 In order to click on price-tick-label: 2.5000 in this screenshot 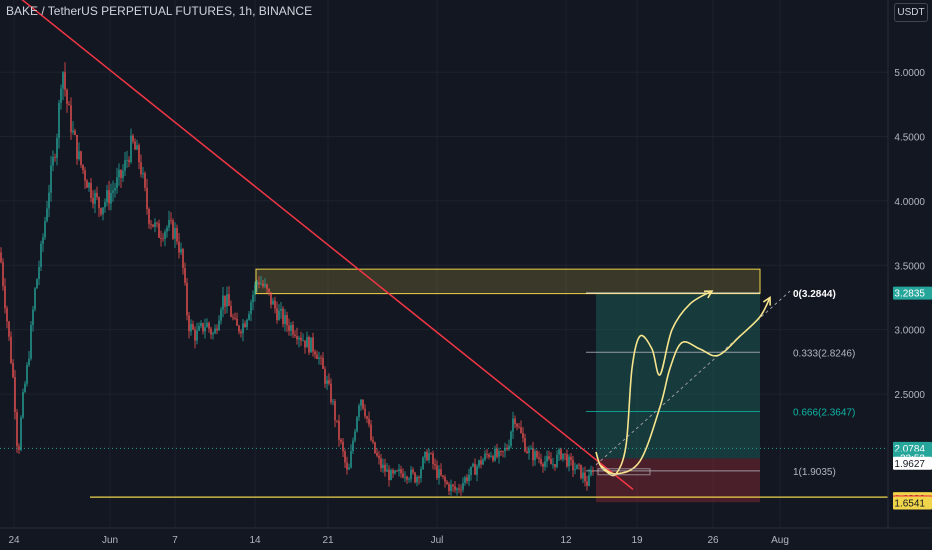, I will do `click(909, 395)`.